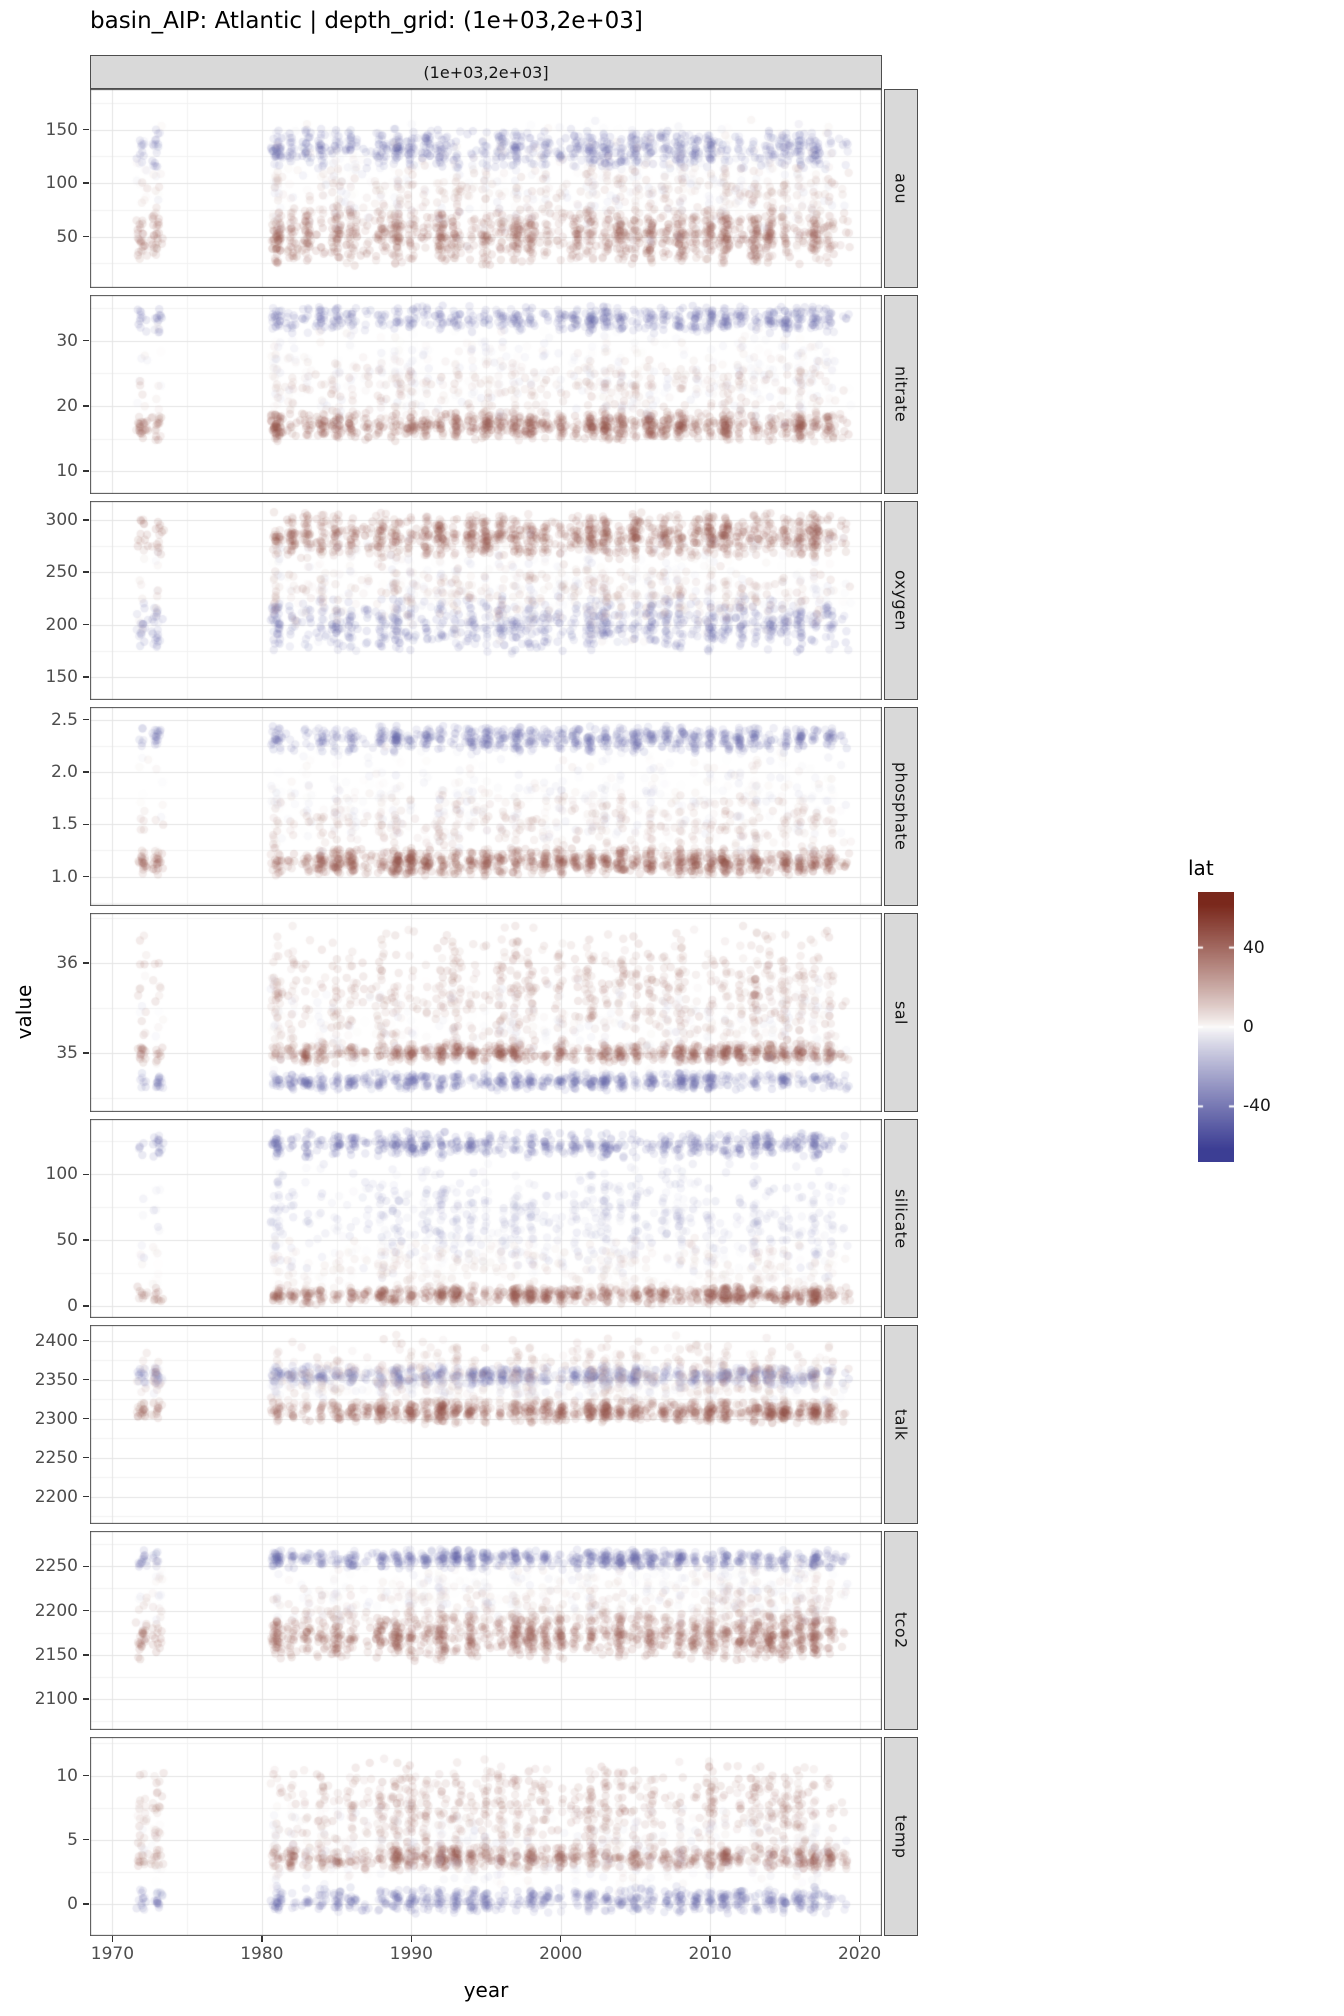  What do you see at coordinates (64, 719) in the screenshot?
I see `y-tick-label: 2.5` at bounding box center [64, 719].